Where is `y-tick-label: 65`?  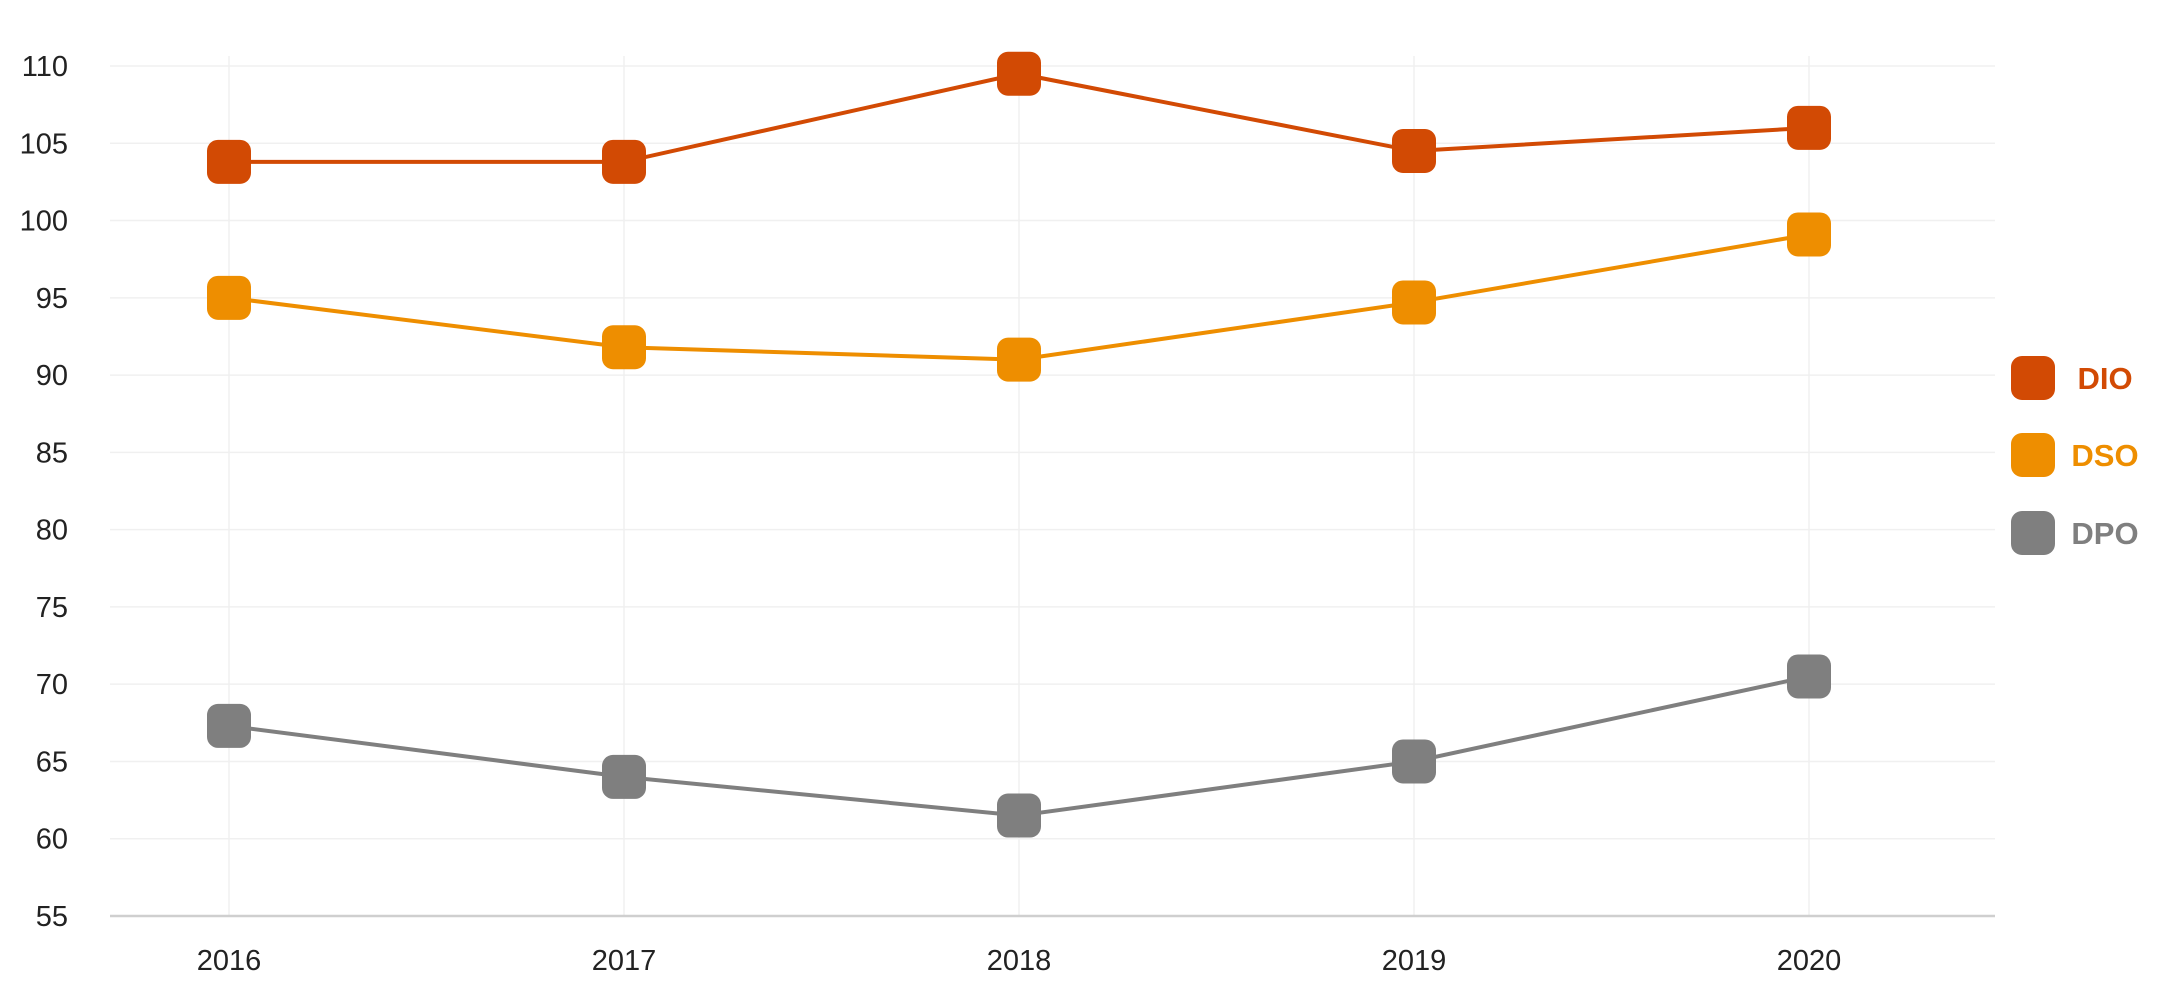
y-tick-label: 65 is located at coordinates (52, 762).